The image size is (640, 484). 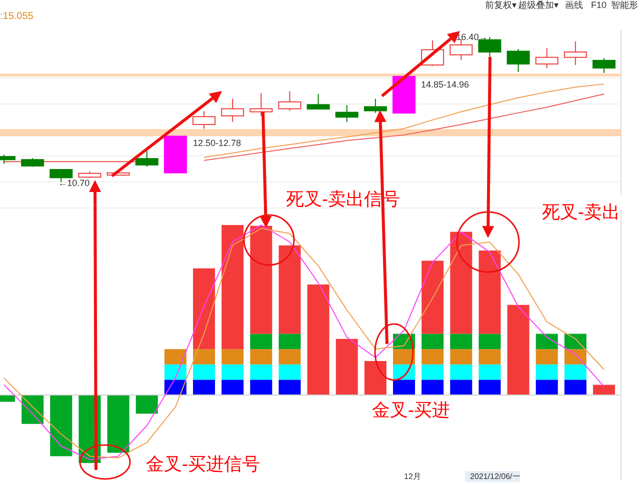 I want to click on band-label: 12.50-12.78, so click(x=217, y=143).